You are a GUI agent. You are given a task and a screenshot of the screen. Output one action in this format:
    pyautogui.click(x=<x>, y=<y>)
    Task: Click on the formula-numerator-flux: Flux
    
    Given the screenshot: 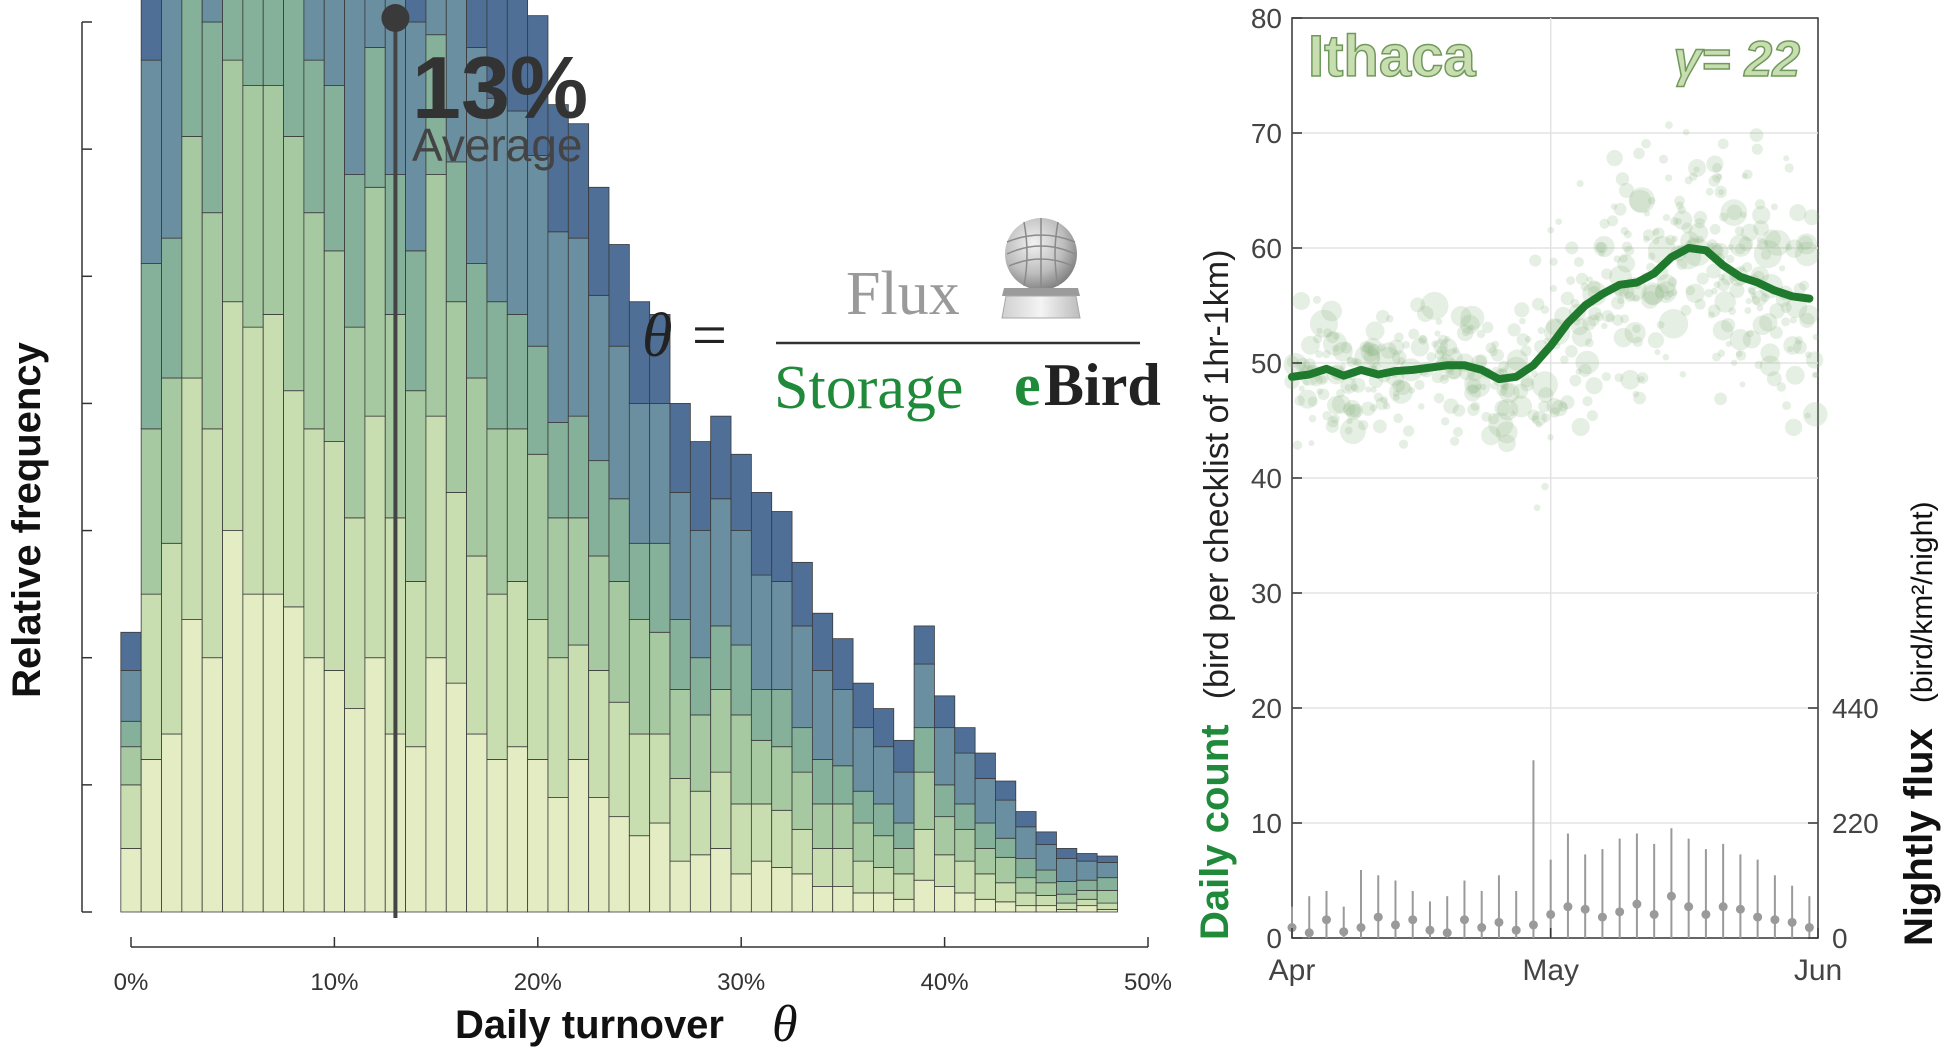 What is the action you would take?
    pyautogui.click(x=903, y=294)
    